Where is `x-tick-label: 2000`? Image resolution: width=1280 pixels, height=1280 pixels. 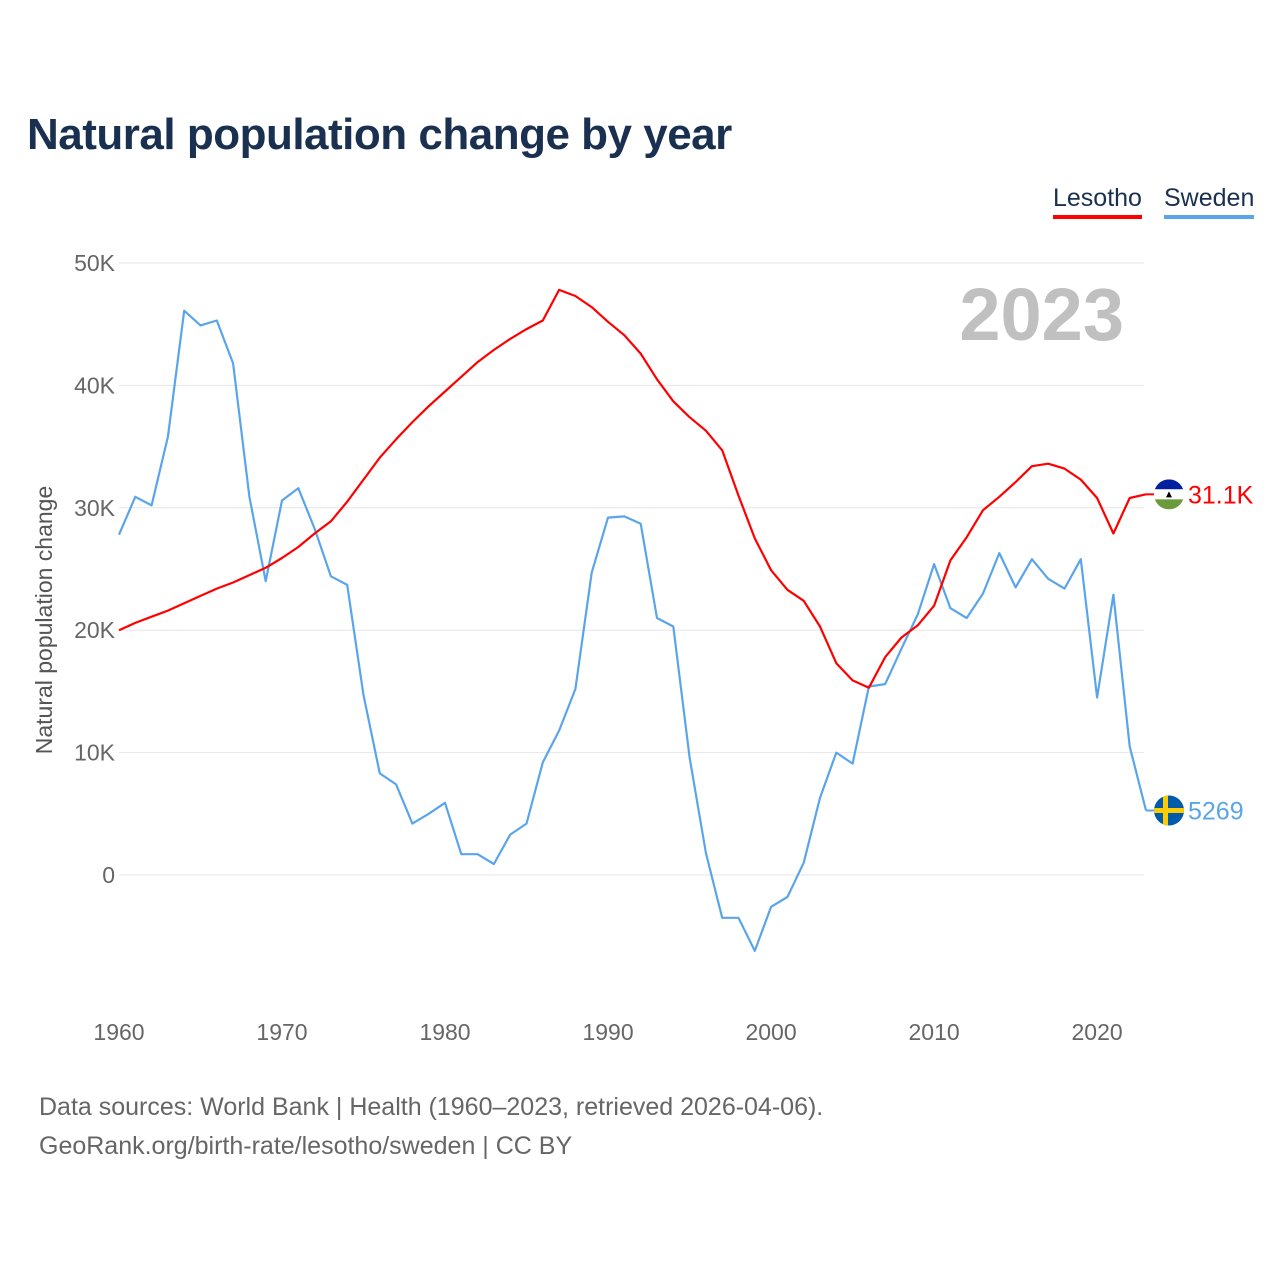 x-tick-label: 2000 is located at coordinates (770, 1032).